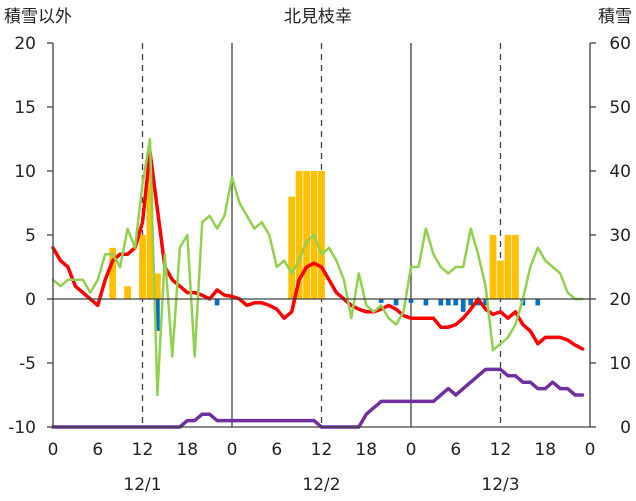 This screenshot has height=501, width=636. I want to click on date-label: 12/1, so click(142, 485).